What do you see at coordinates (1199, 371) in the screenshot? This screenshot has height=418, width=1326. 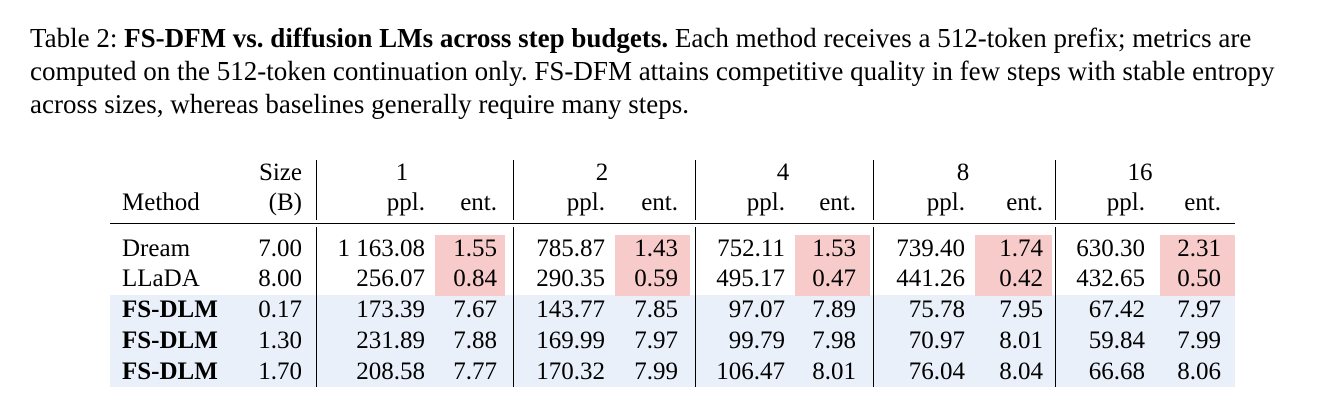 I see `value-cell: 8.06` at bounding box center [1199, 371].